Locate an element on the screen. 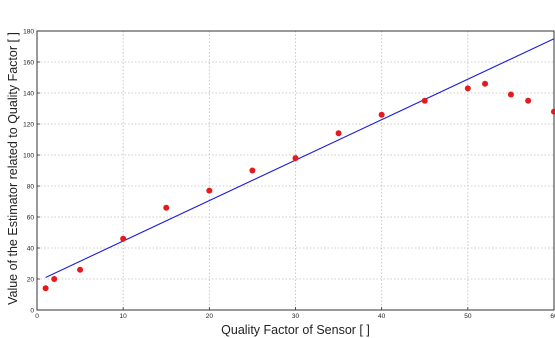 Image resolution: width=555 pixels, height=338 pixels. y-tick-label: 0 is located at coordinates (32, 310).